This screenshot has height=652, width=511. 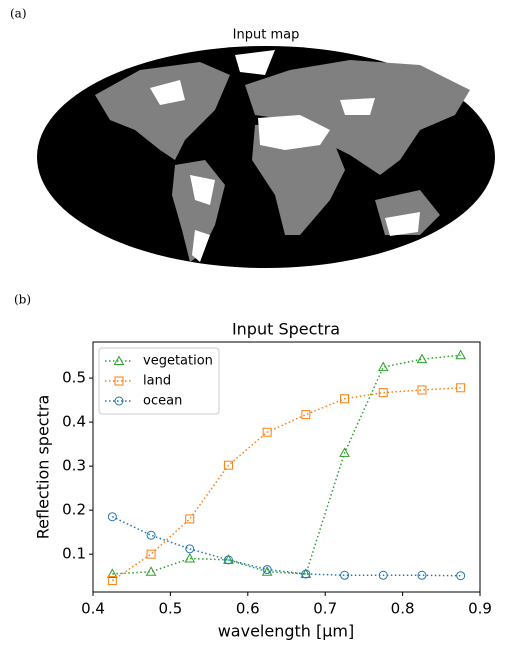 I want to click on x-axis-label: wavelength [μm], so click(x=286, y=631).